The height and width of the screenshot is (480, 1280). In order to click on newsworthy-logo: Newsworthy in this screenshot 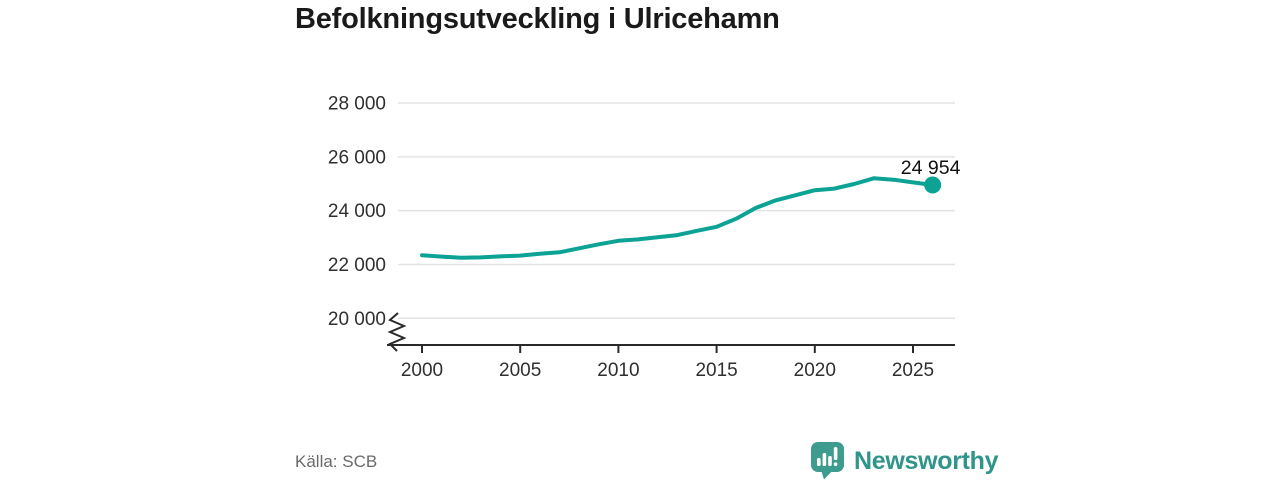, I will do `click(904, 460)`.